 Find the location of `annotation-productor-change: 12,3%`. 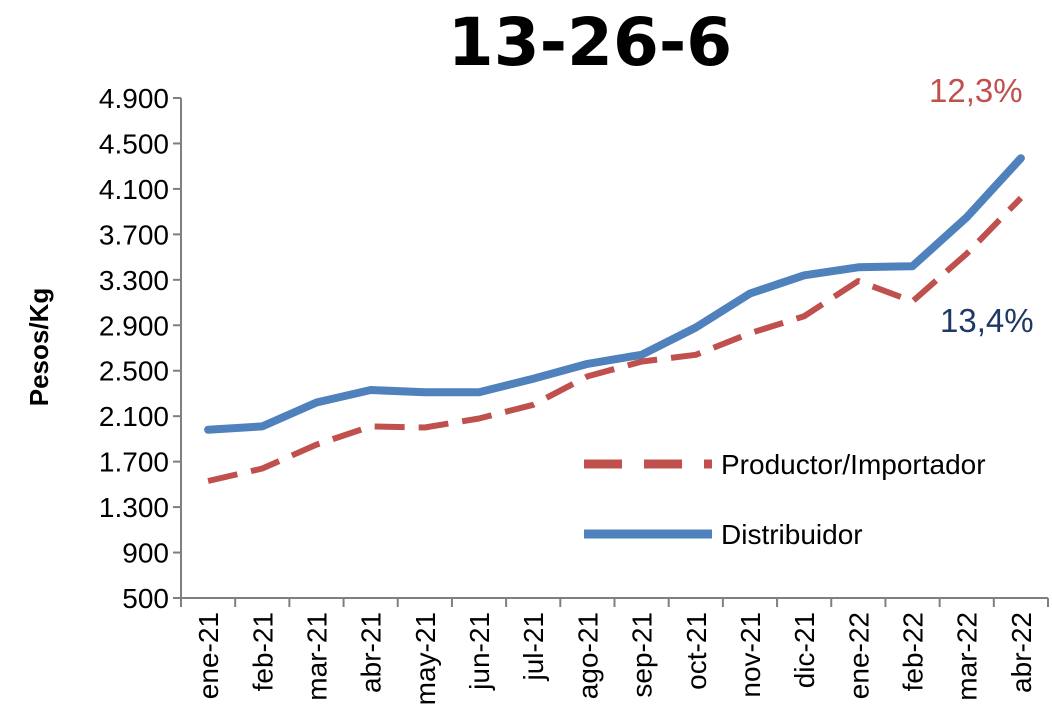

annotation-productor-change: 12,3% is located at coordinates (976, 90).